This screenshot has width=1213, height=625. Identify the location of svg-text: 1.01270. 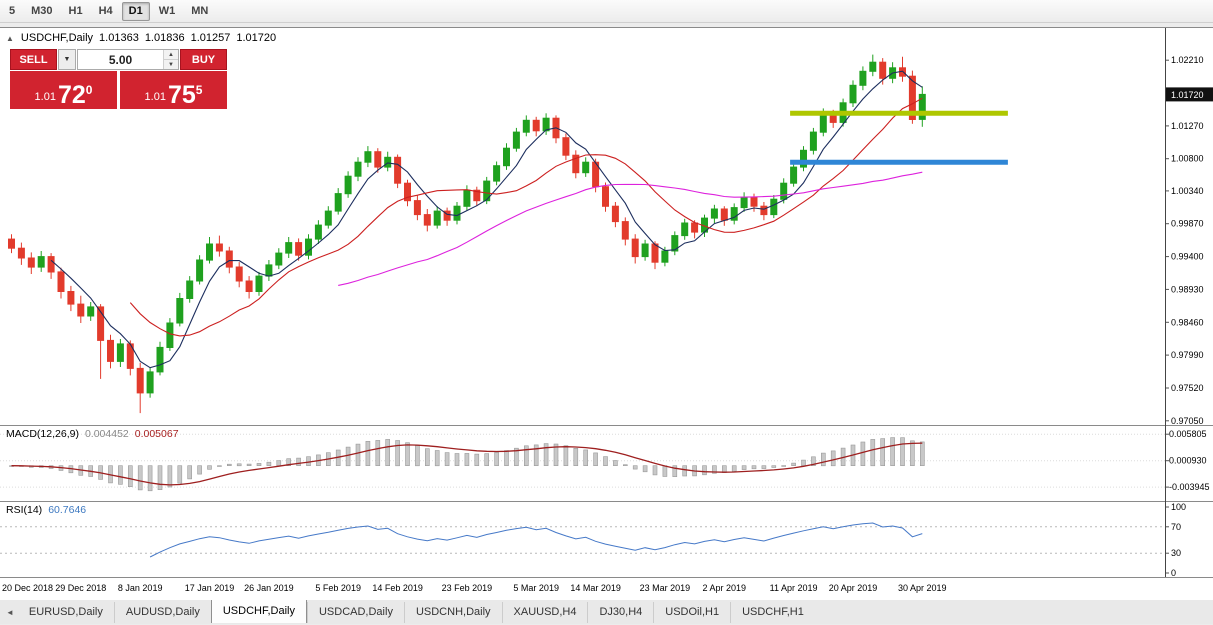
(1187, 126).